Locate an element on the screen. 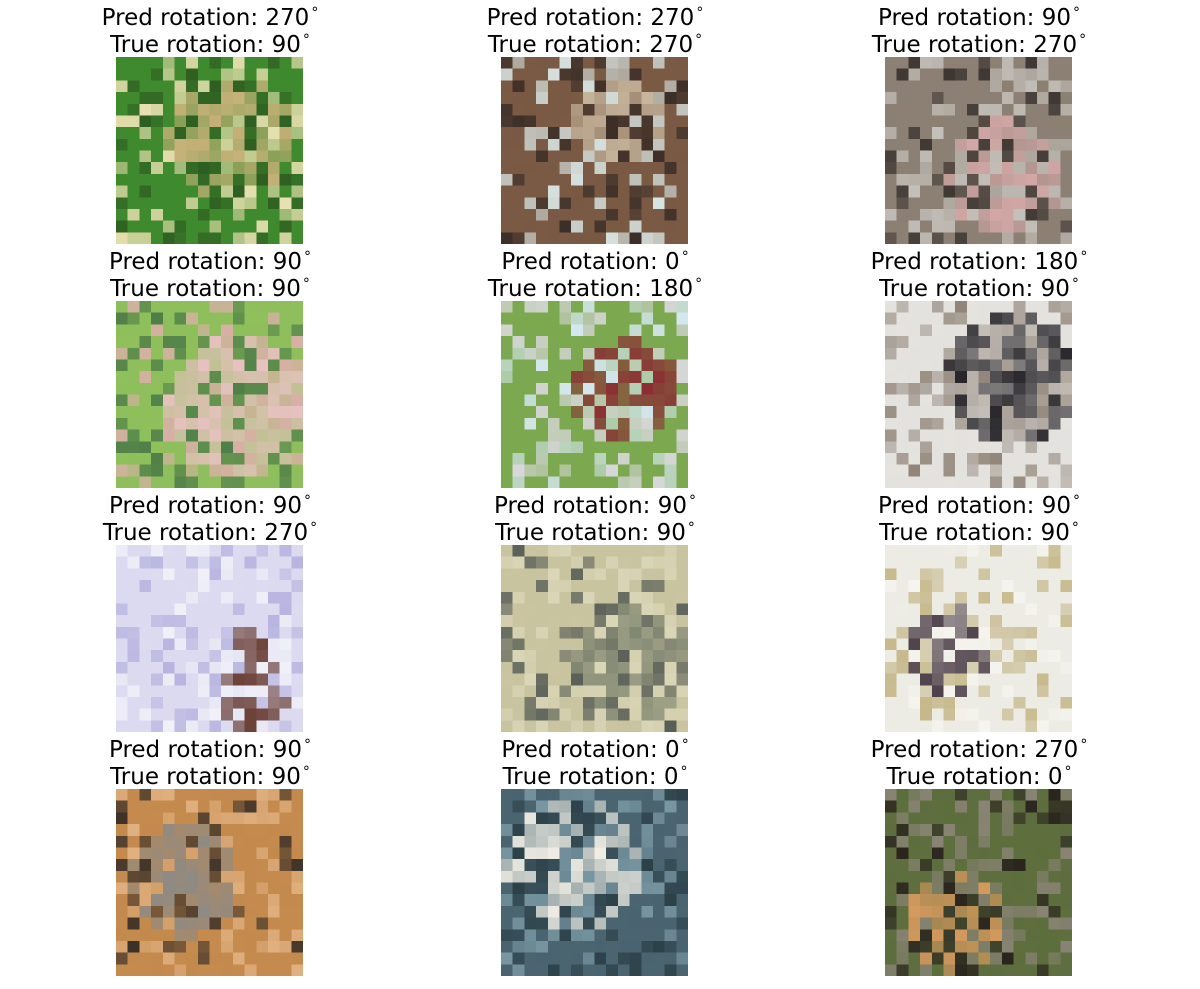  grid-cell: Pred rotation: 180 ° True rotation: 90 ° is located at coordinates (979, 366).